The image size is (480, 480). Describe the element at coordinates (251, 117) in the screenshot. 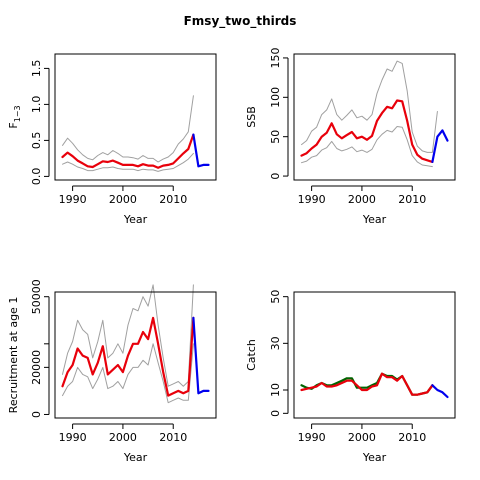

I see `y-axis-label: SSB` at that location.